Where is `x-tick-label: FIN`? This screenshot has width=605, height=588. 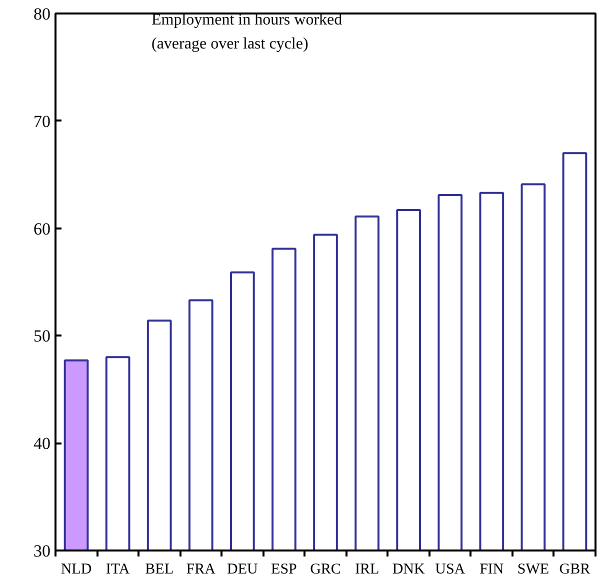
x-tick-label: FIN is located at coordinates (492, 570).